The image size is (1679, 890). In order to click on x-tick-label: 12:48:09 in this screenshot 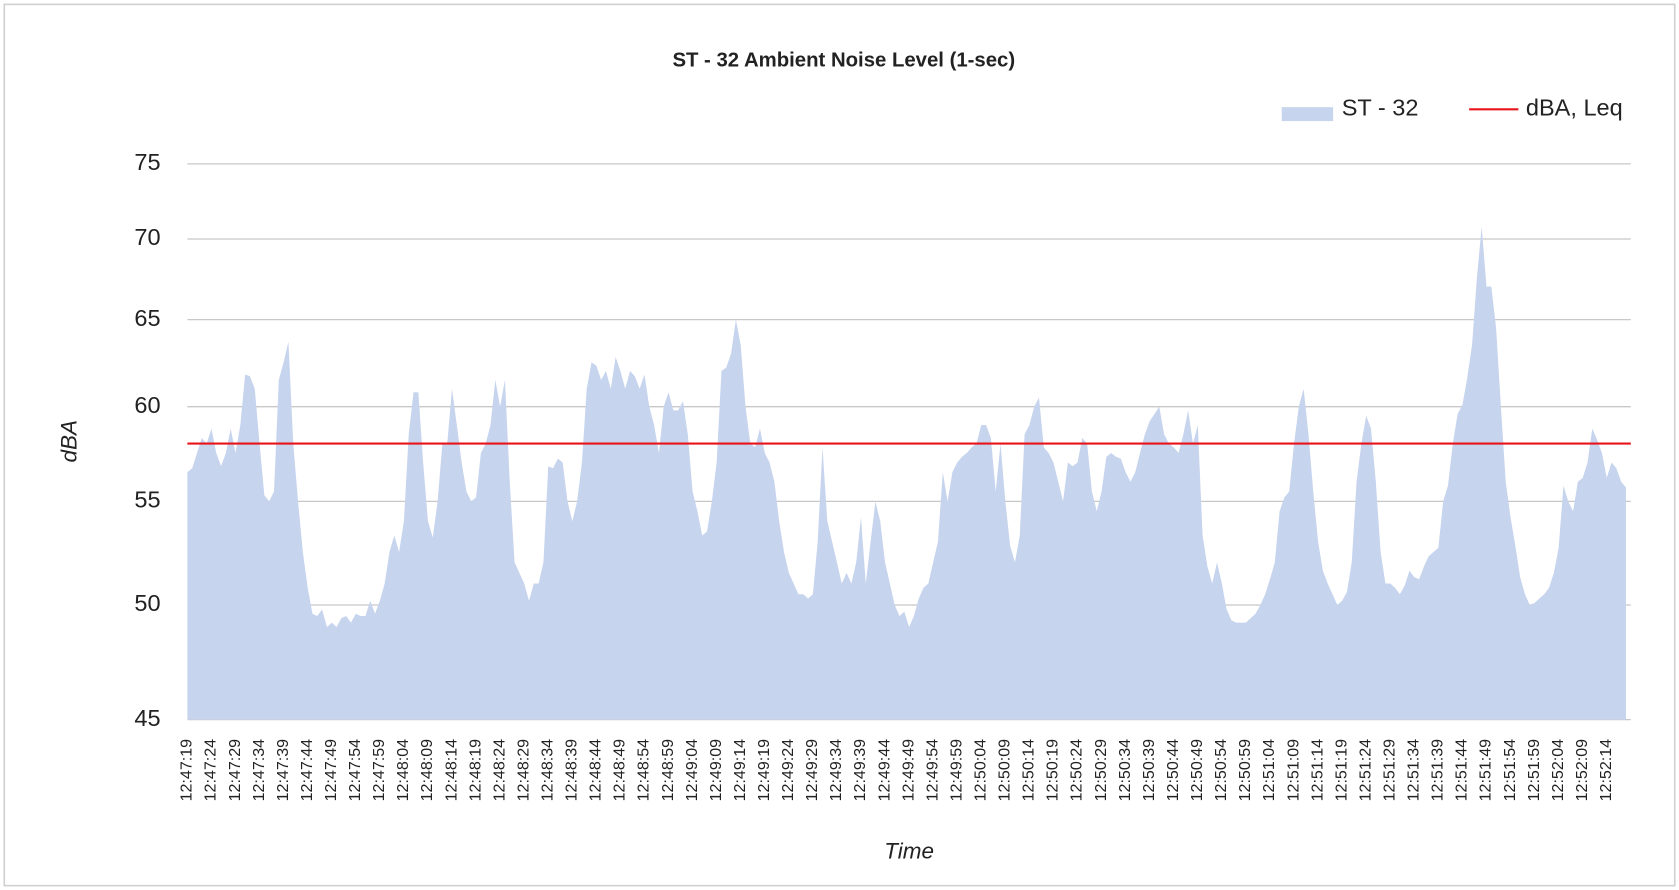, I will do `click(427, 770)`.